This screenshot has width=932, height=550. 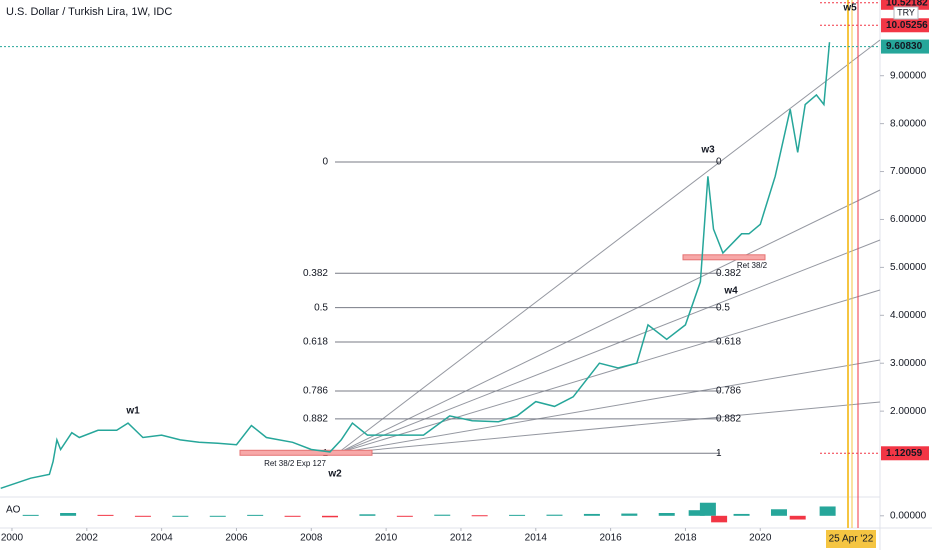 I want to click on date-label-box, so click(x=851, y=539).